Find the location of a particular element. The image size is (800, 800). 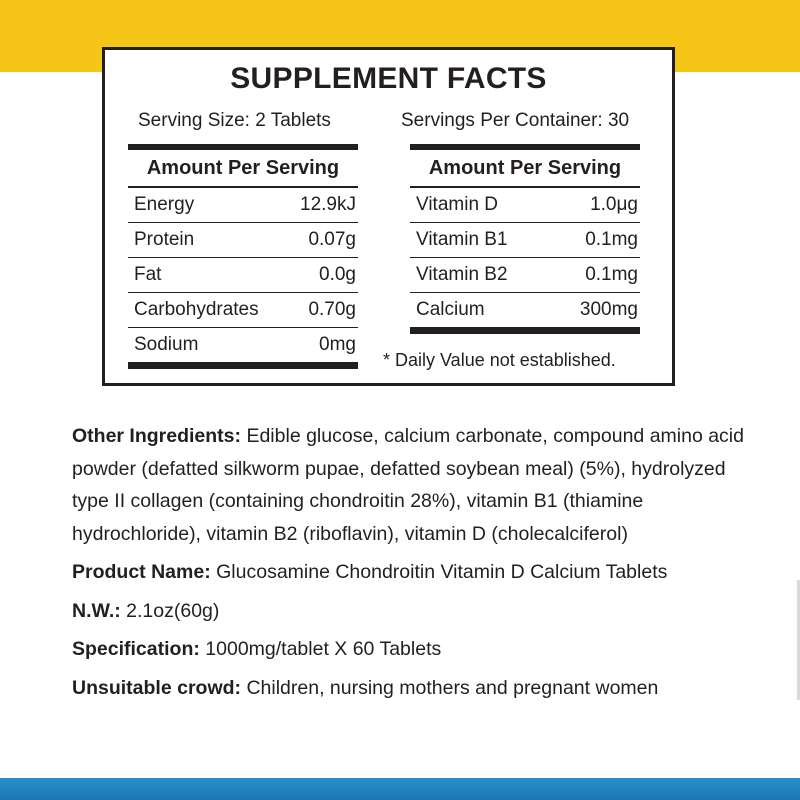

info-label: N.W.: is located at coordinates (96, 610).